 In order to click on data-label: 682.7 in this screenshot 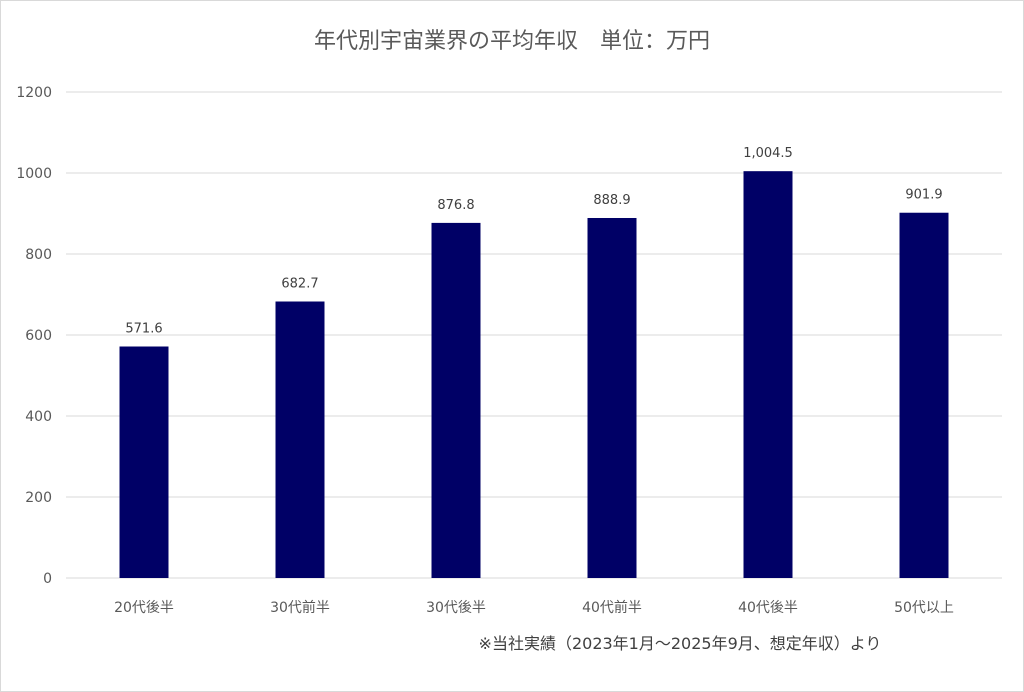, I will do `click(299, 284)`.